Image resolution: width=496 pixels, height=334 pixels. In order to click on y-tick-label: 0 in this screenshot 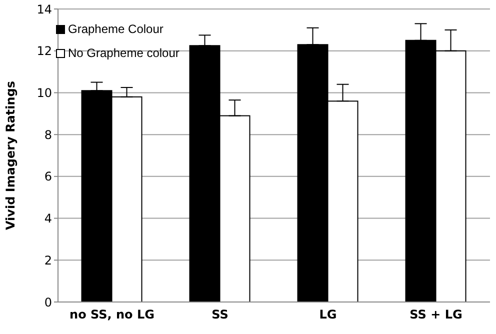, I will do `click(48, 302)`.